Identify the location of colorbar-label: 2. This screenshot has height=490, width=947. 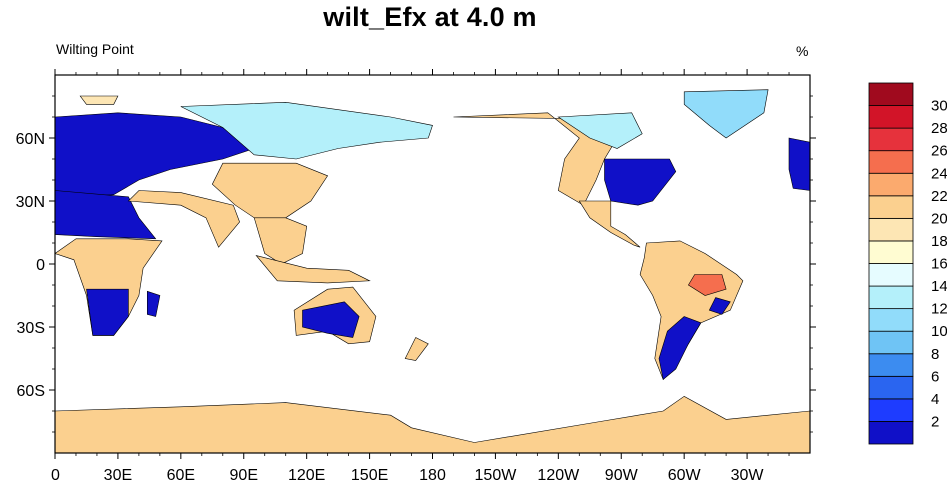
(935, 421).